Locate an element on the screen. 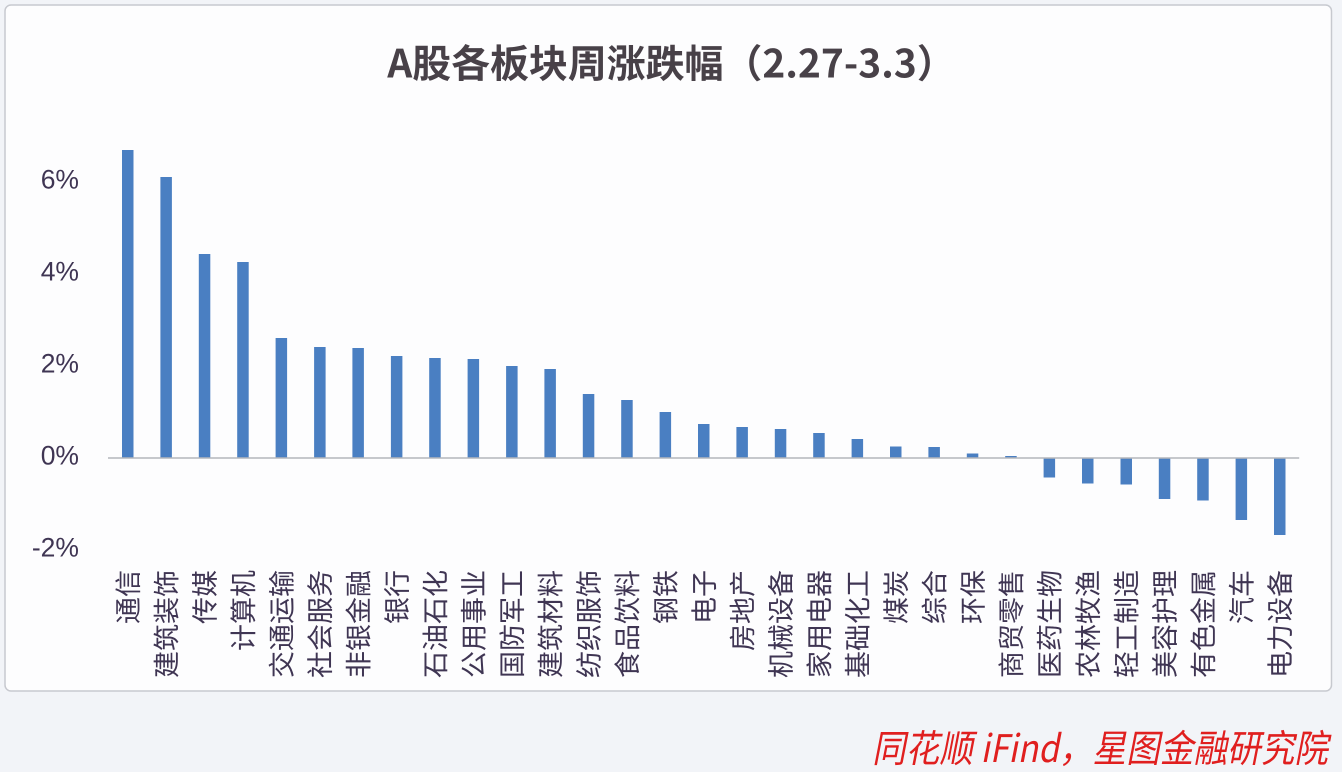  svg-text: -2% is located at coordinates (55, 547).